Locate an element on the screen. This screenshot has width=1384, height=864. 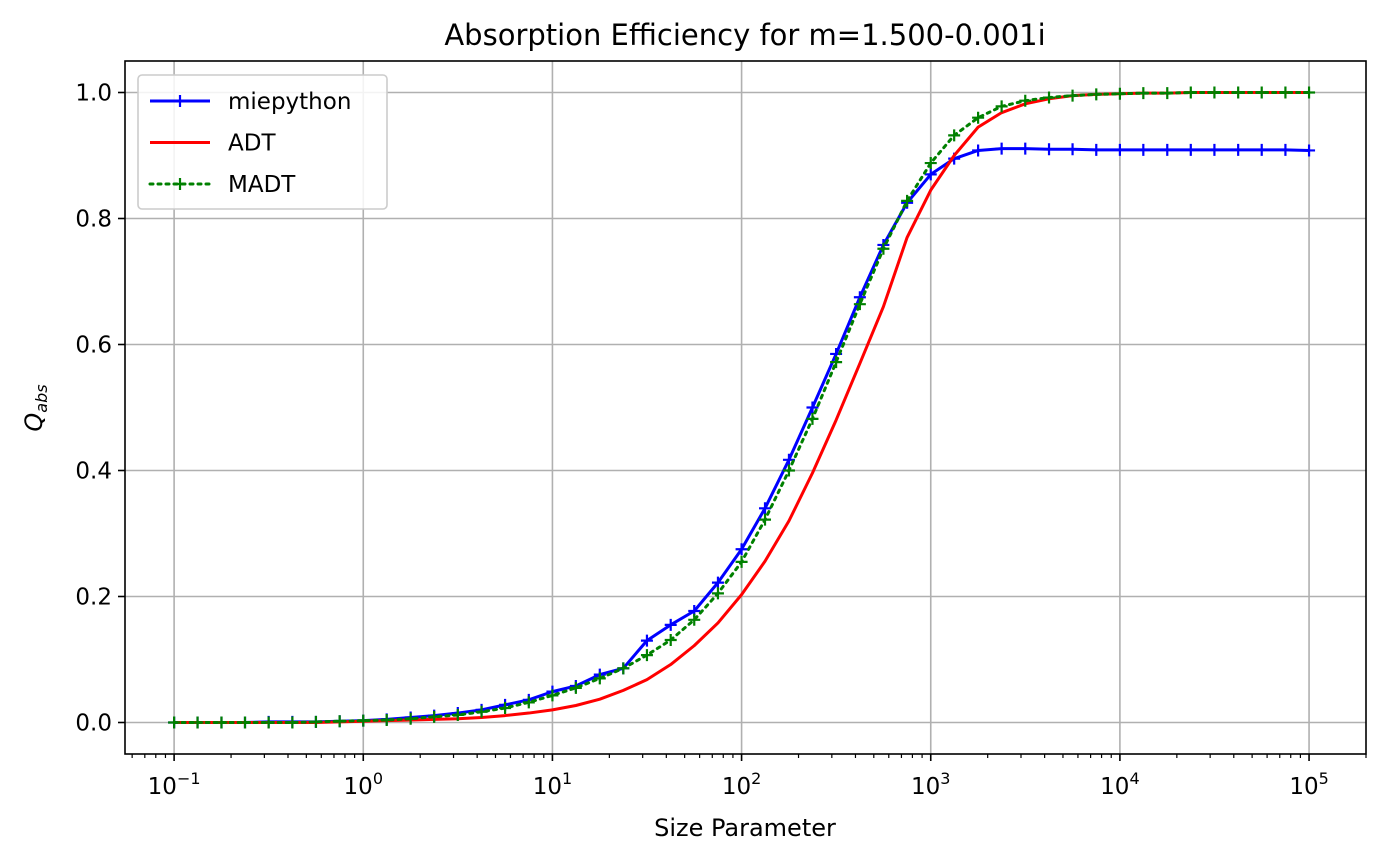
y-axis-label: Qabs is located at coordinates (35, 407).